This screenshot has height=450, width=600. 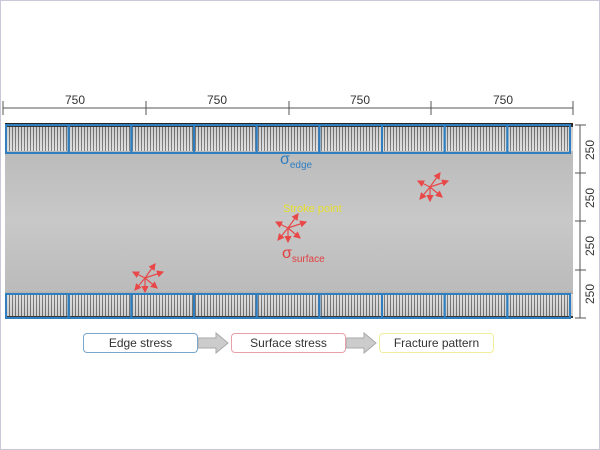 I want to click on dim-v-3: 250, so click(x=590, y=246).